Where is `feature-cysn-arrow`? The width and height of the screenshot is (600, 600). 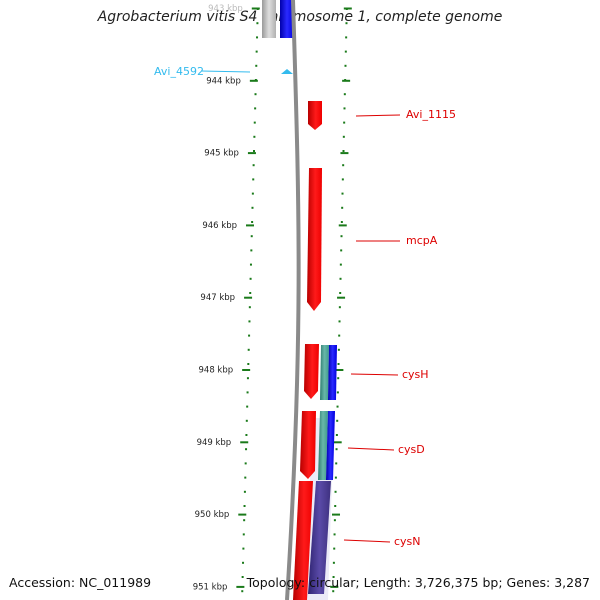
feature-cysn-arrow is located at coordinates (303, 540).